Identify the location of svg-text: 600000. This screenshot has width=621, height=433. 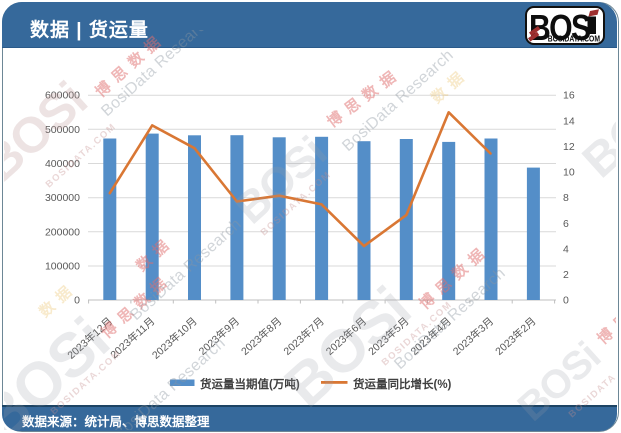
(62, 96).